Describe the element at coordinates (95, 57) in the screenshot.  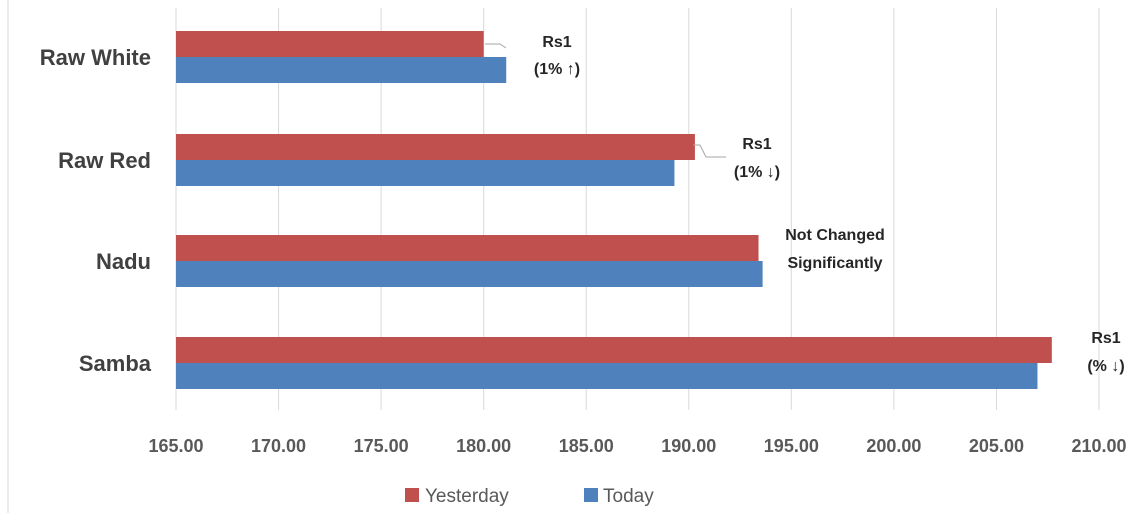
I see `category-label: Raw White` at that location.